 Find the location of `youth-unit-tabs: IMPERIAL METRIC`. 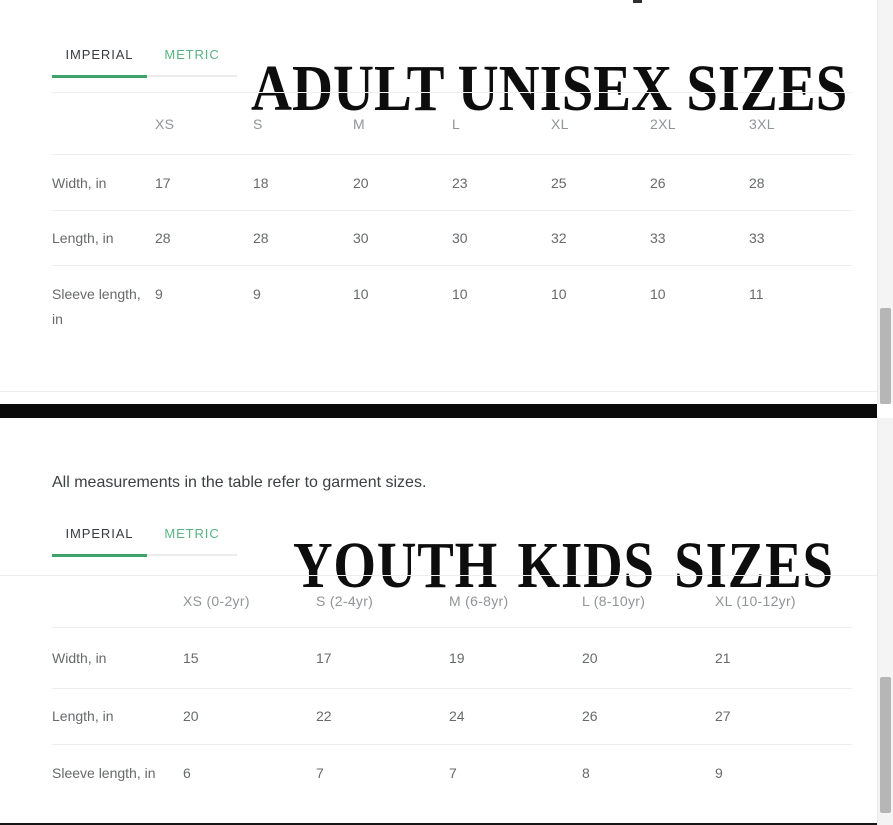

youth-unit-tabs: IMPERIAL METRIC is located at coordinates (144, 533).